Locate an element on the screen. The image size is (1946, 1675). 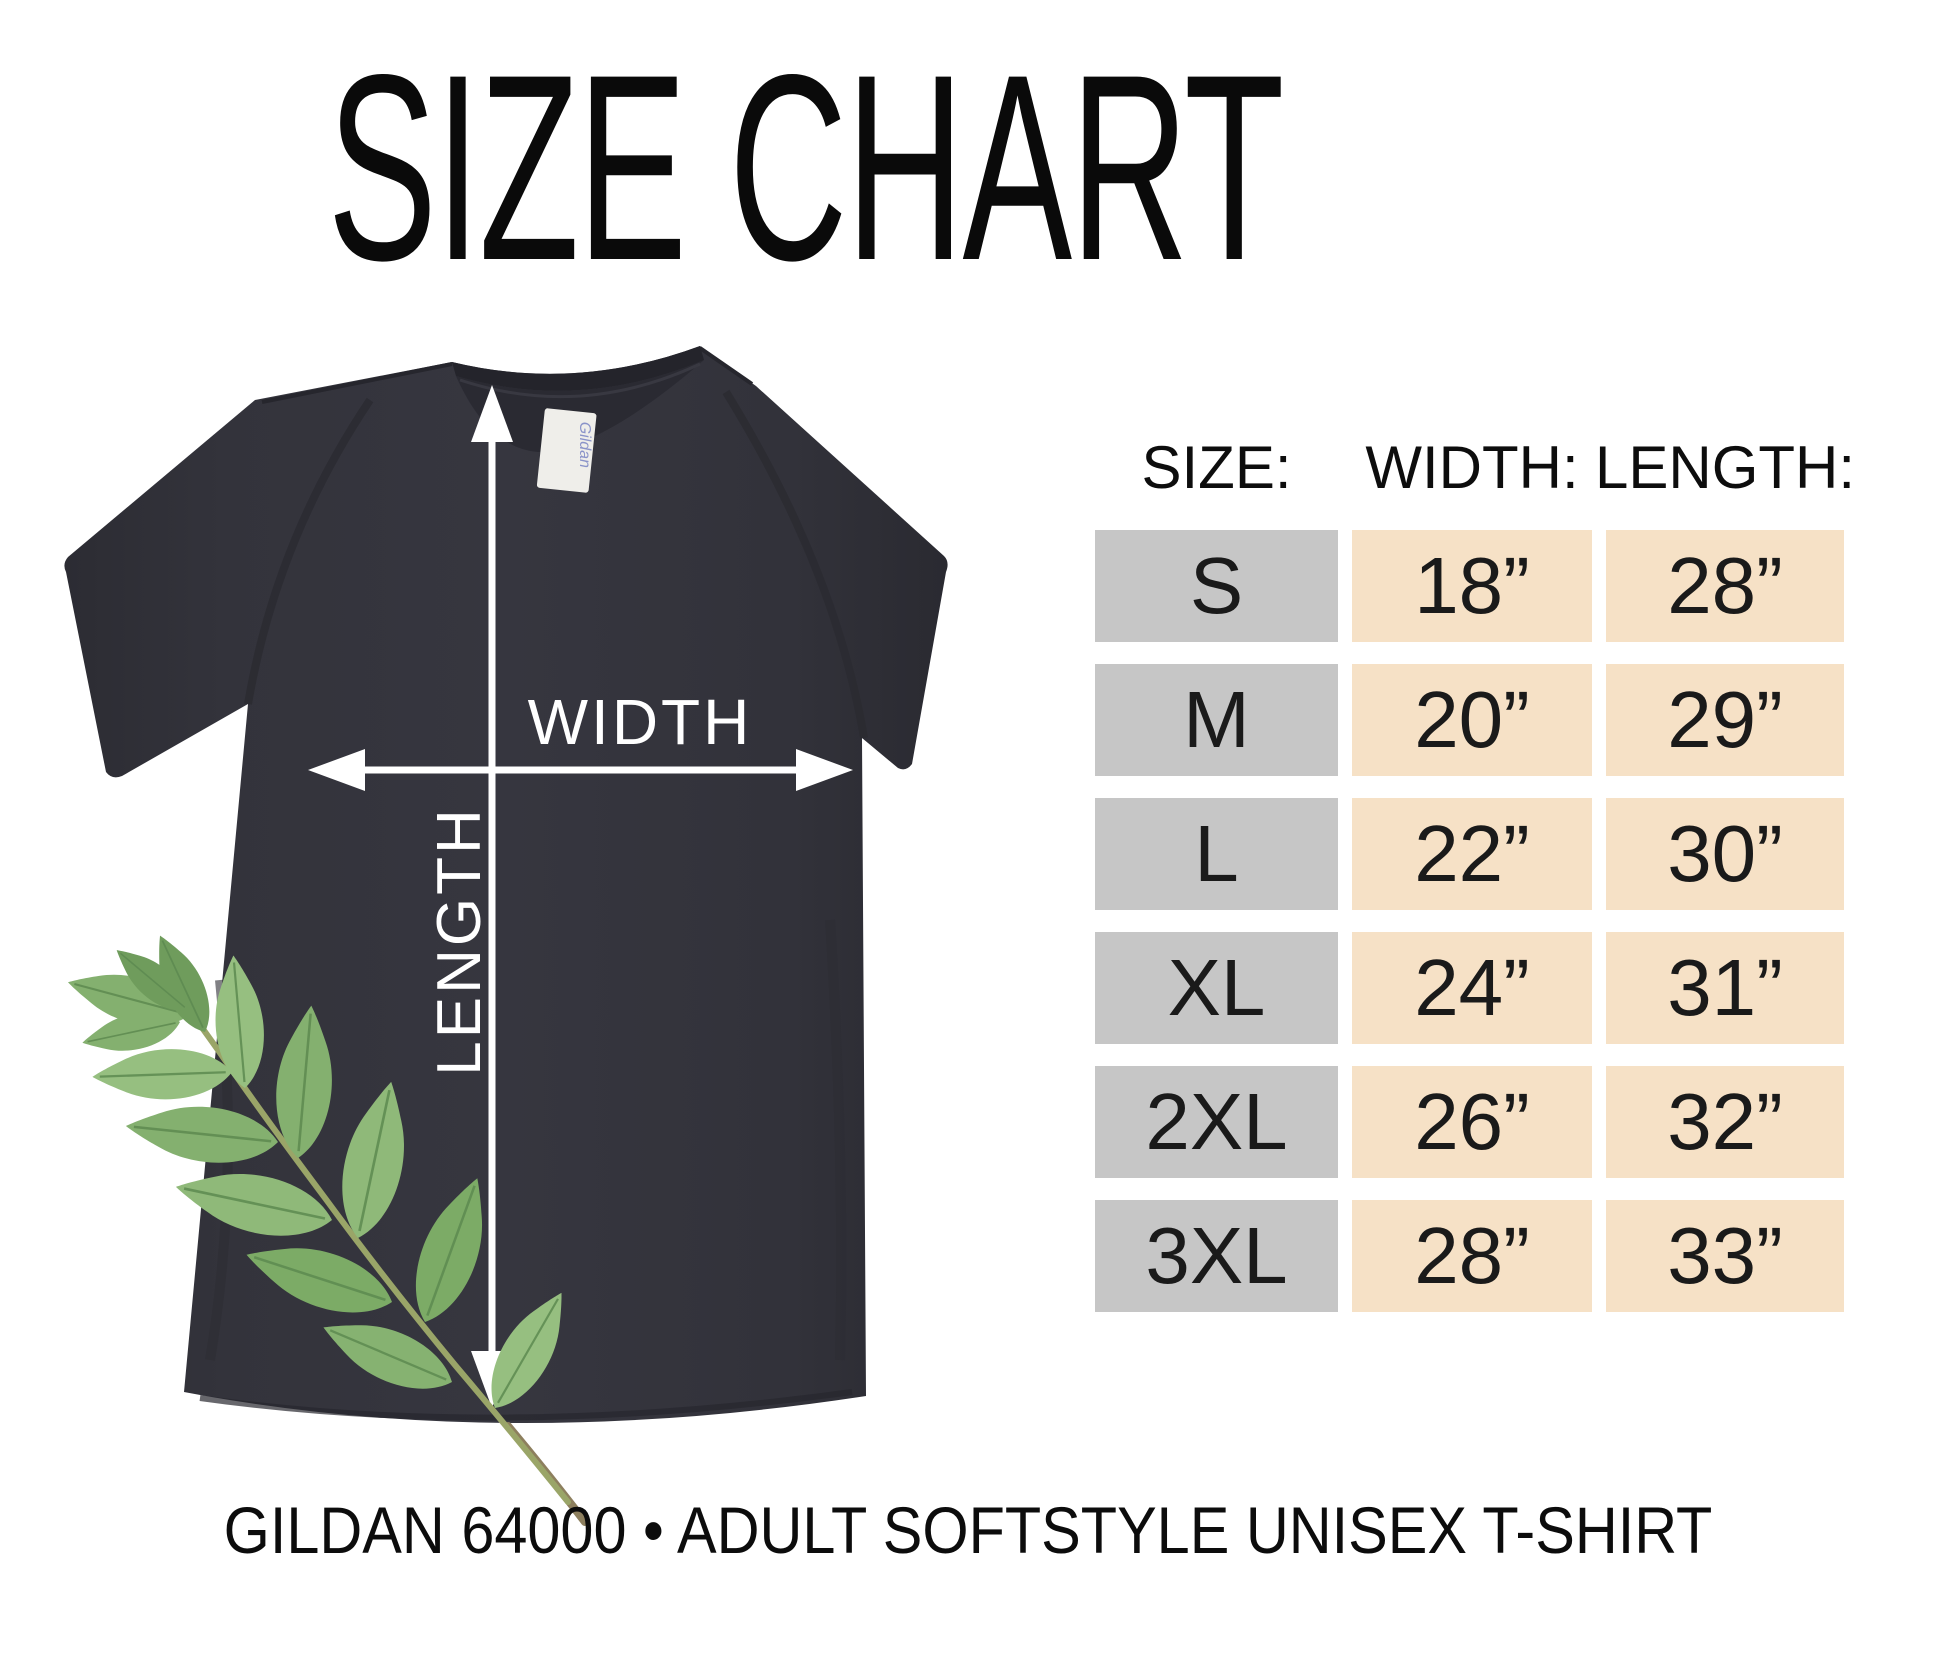
size-cell: 2XL is located at coordinates (1216, 1122).